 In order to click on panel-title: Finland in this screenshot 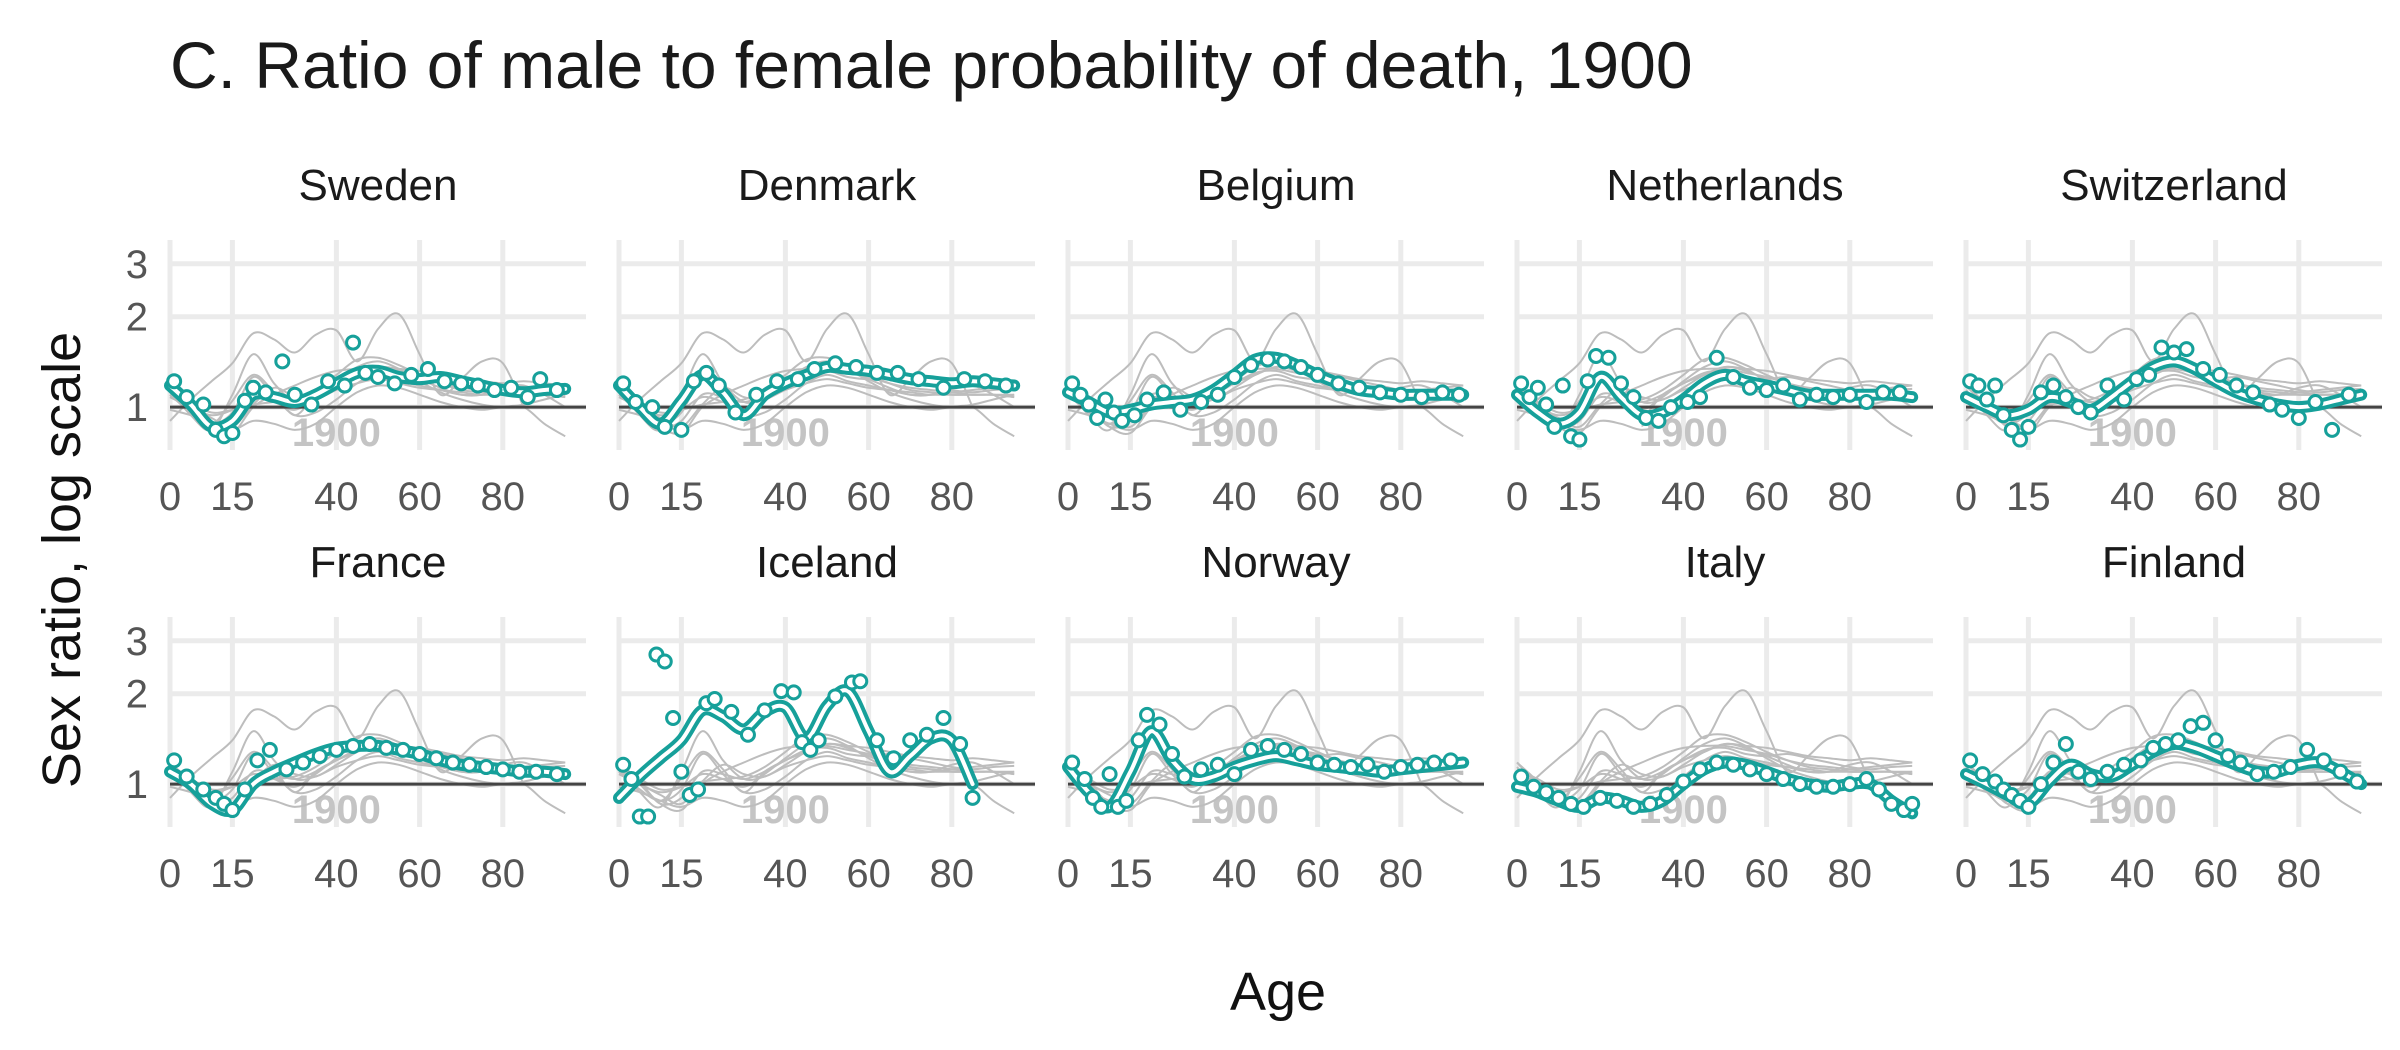, I will do `click(2174, 562)`.